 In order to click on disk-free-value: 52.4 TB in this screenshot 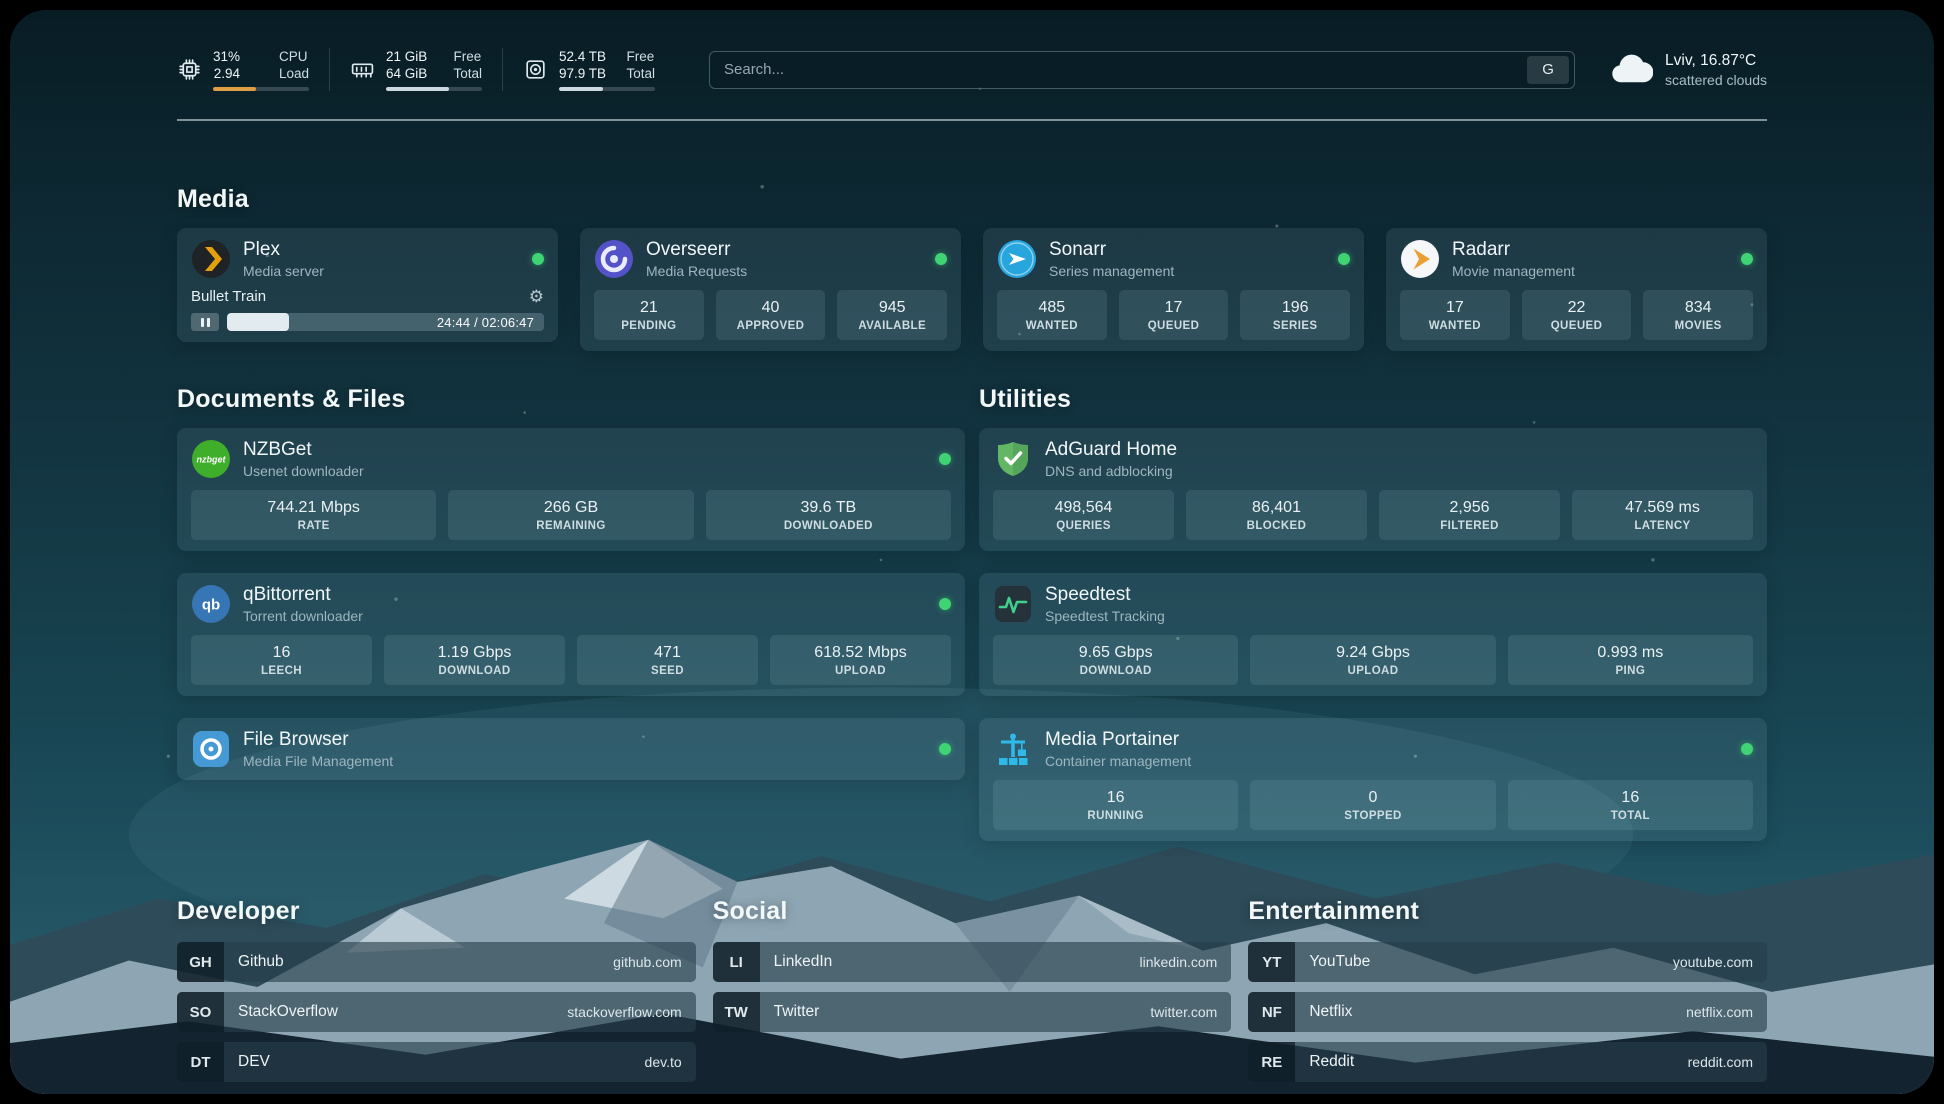, I will do `click(583, 56)`.